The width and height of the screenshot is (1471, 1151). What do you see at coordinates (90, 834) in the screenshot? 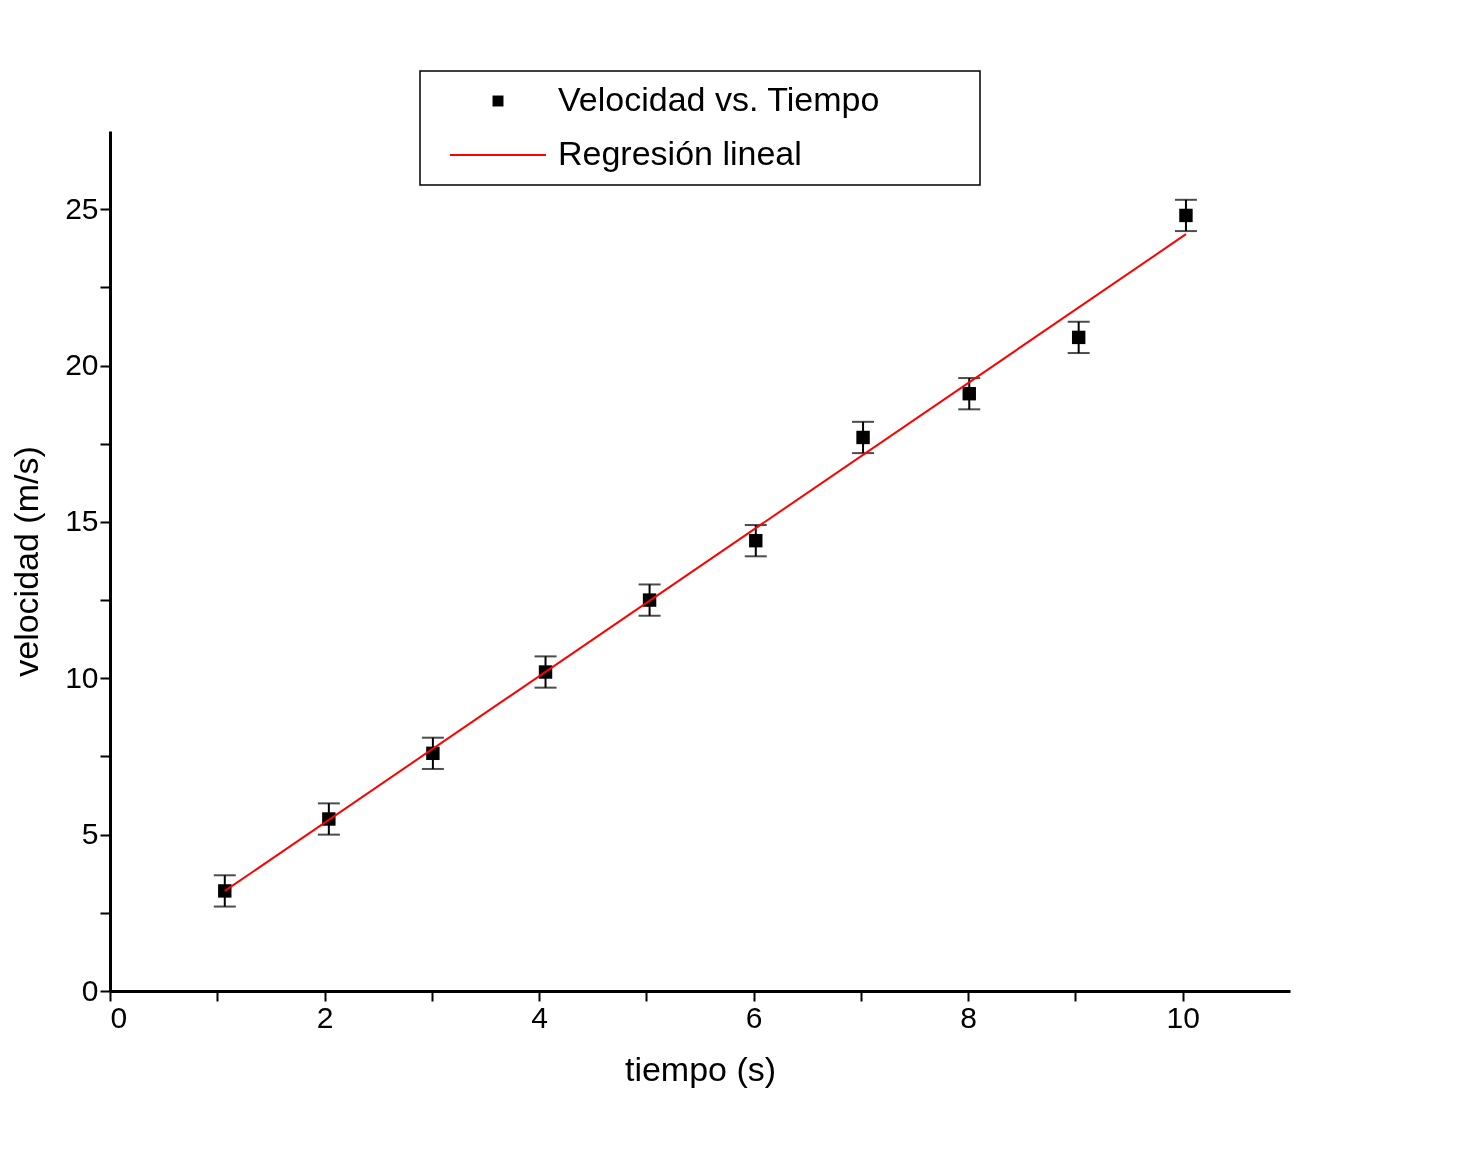
I see `y-tick-label: 5` at bounding box center [90, 834].